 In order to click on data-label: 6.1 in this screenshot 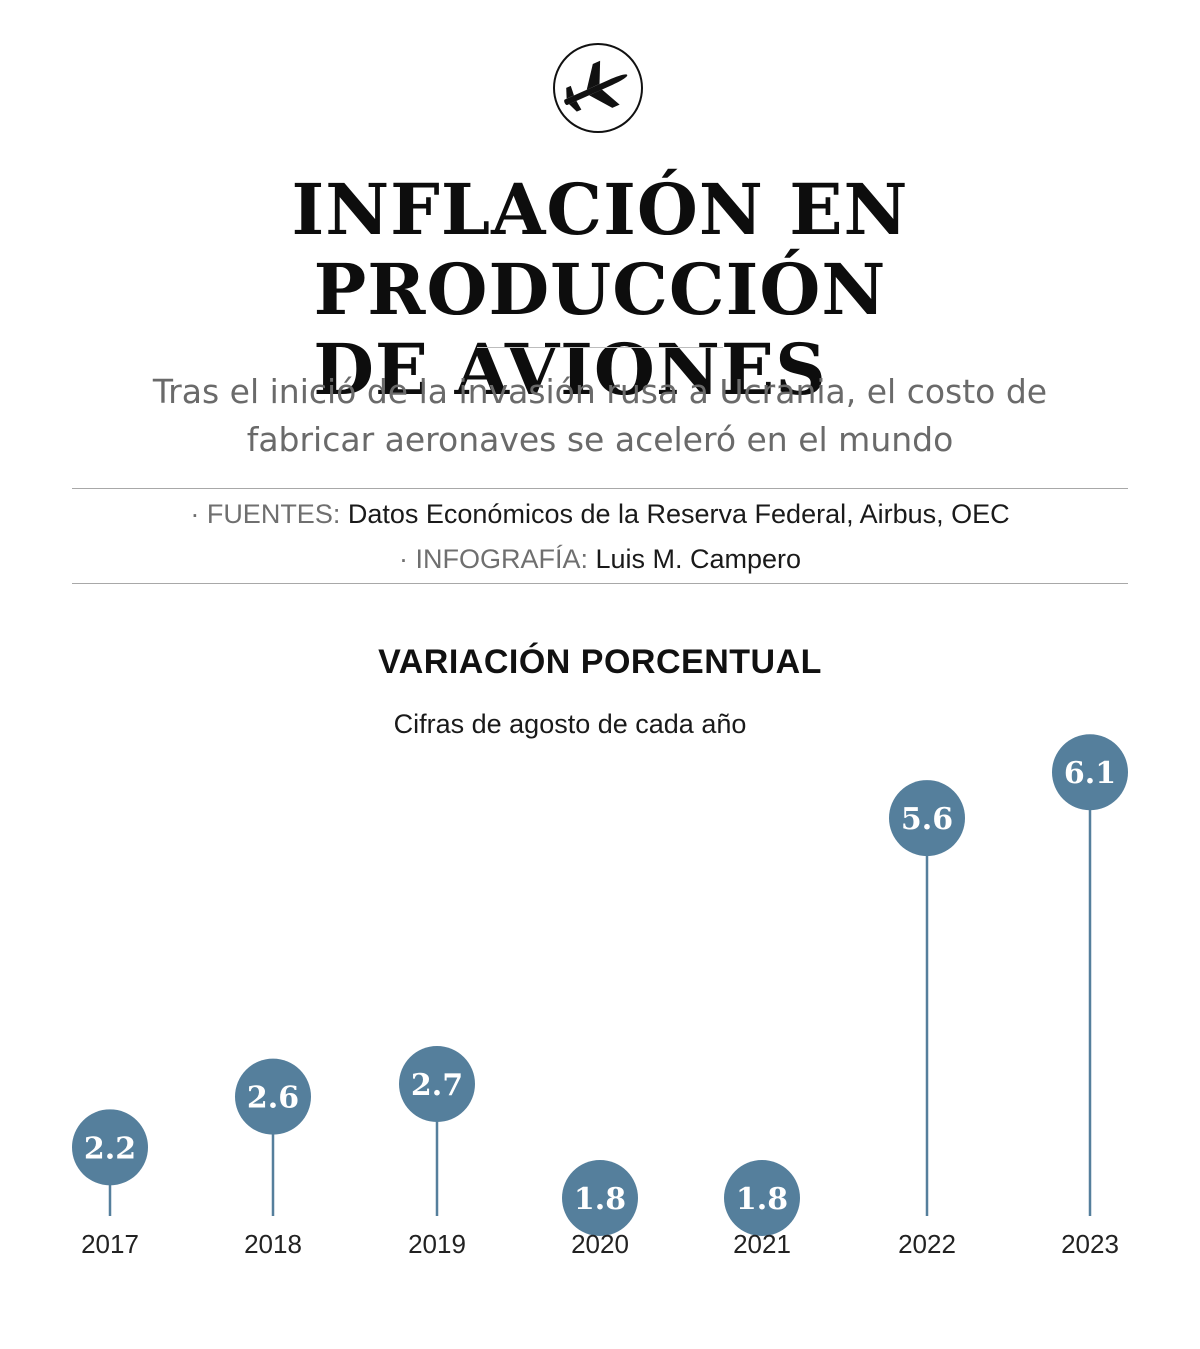, I will do `click(1090, 773)`.